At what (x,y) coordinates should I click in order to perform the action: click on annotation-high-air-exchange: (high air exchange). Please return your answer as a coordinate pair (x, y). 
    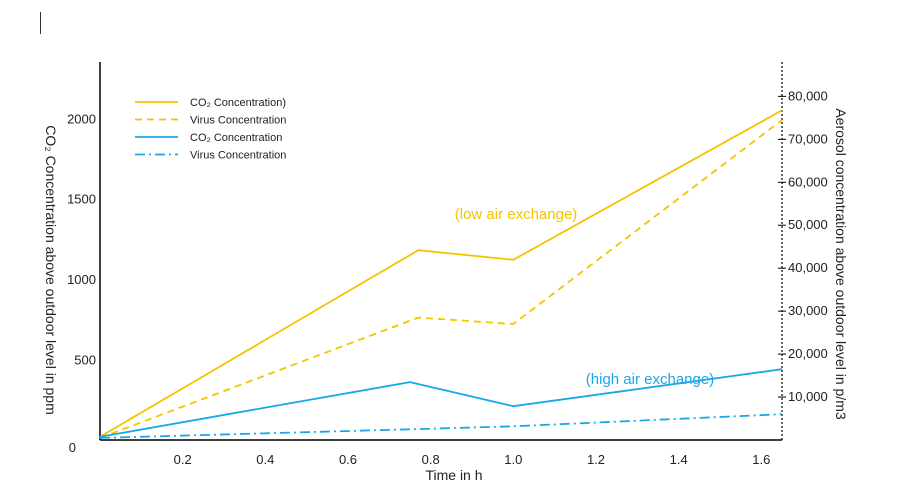
    Looking at the image, I should click on (650, 379).